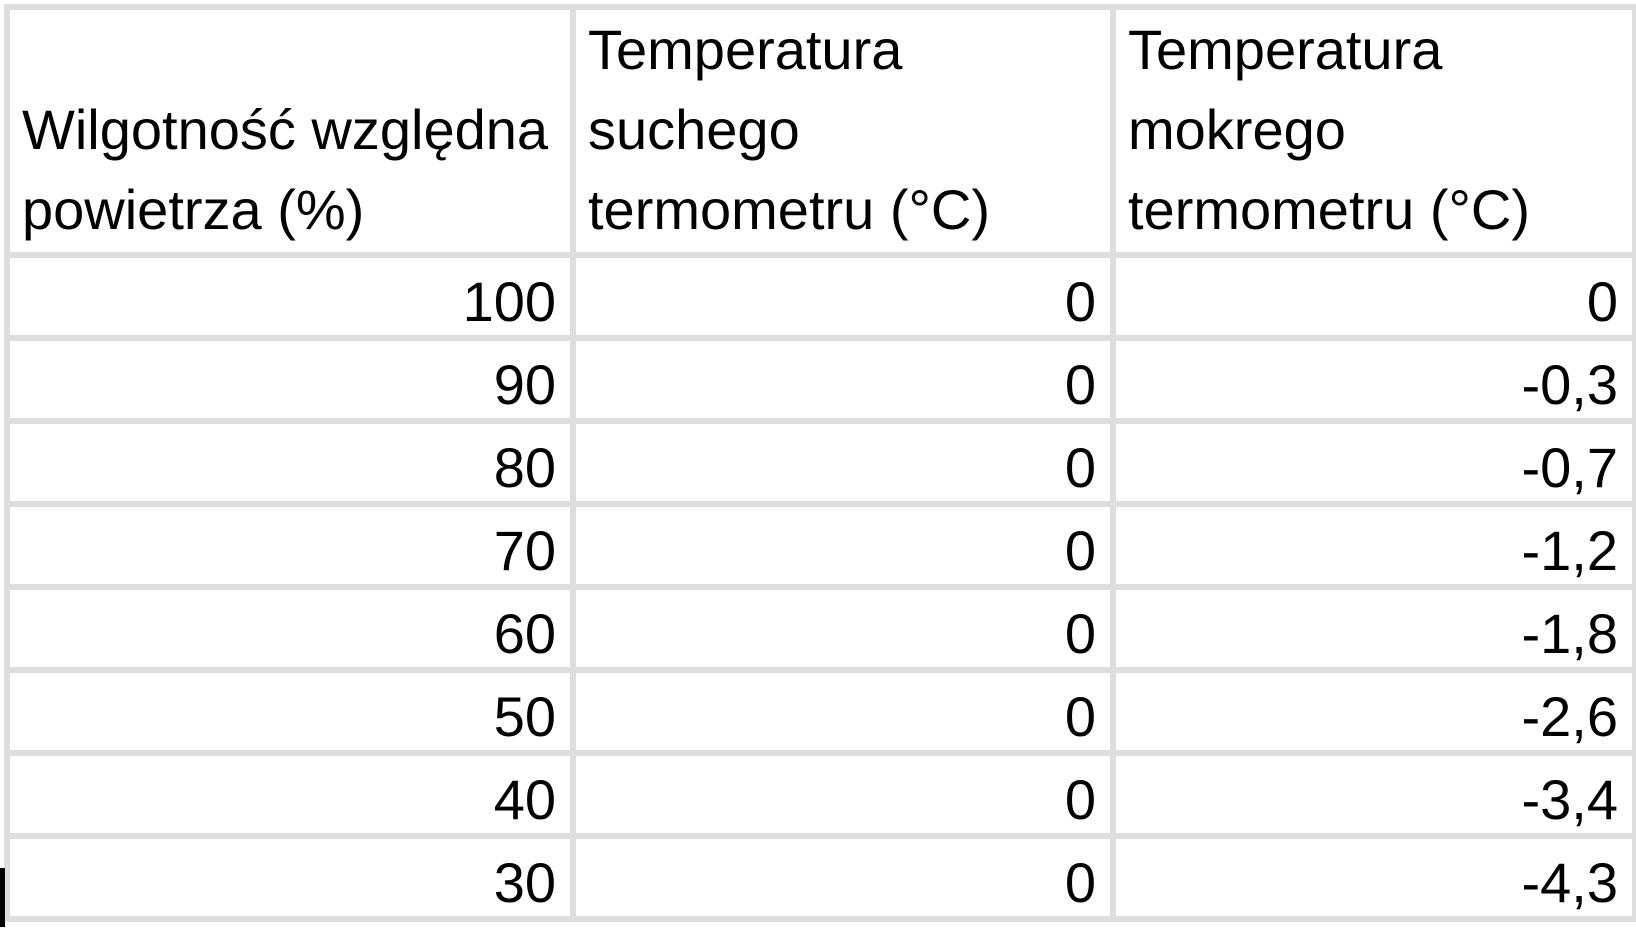 The height and width of the screenshot is (932, 1636). I want to click on cell-wet-bulb: 0, so click(1373, 296).